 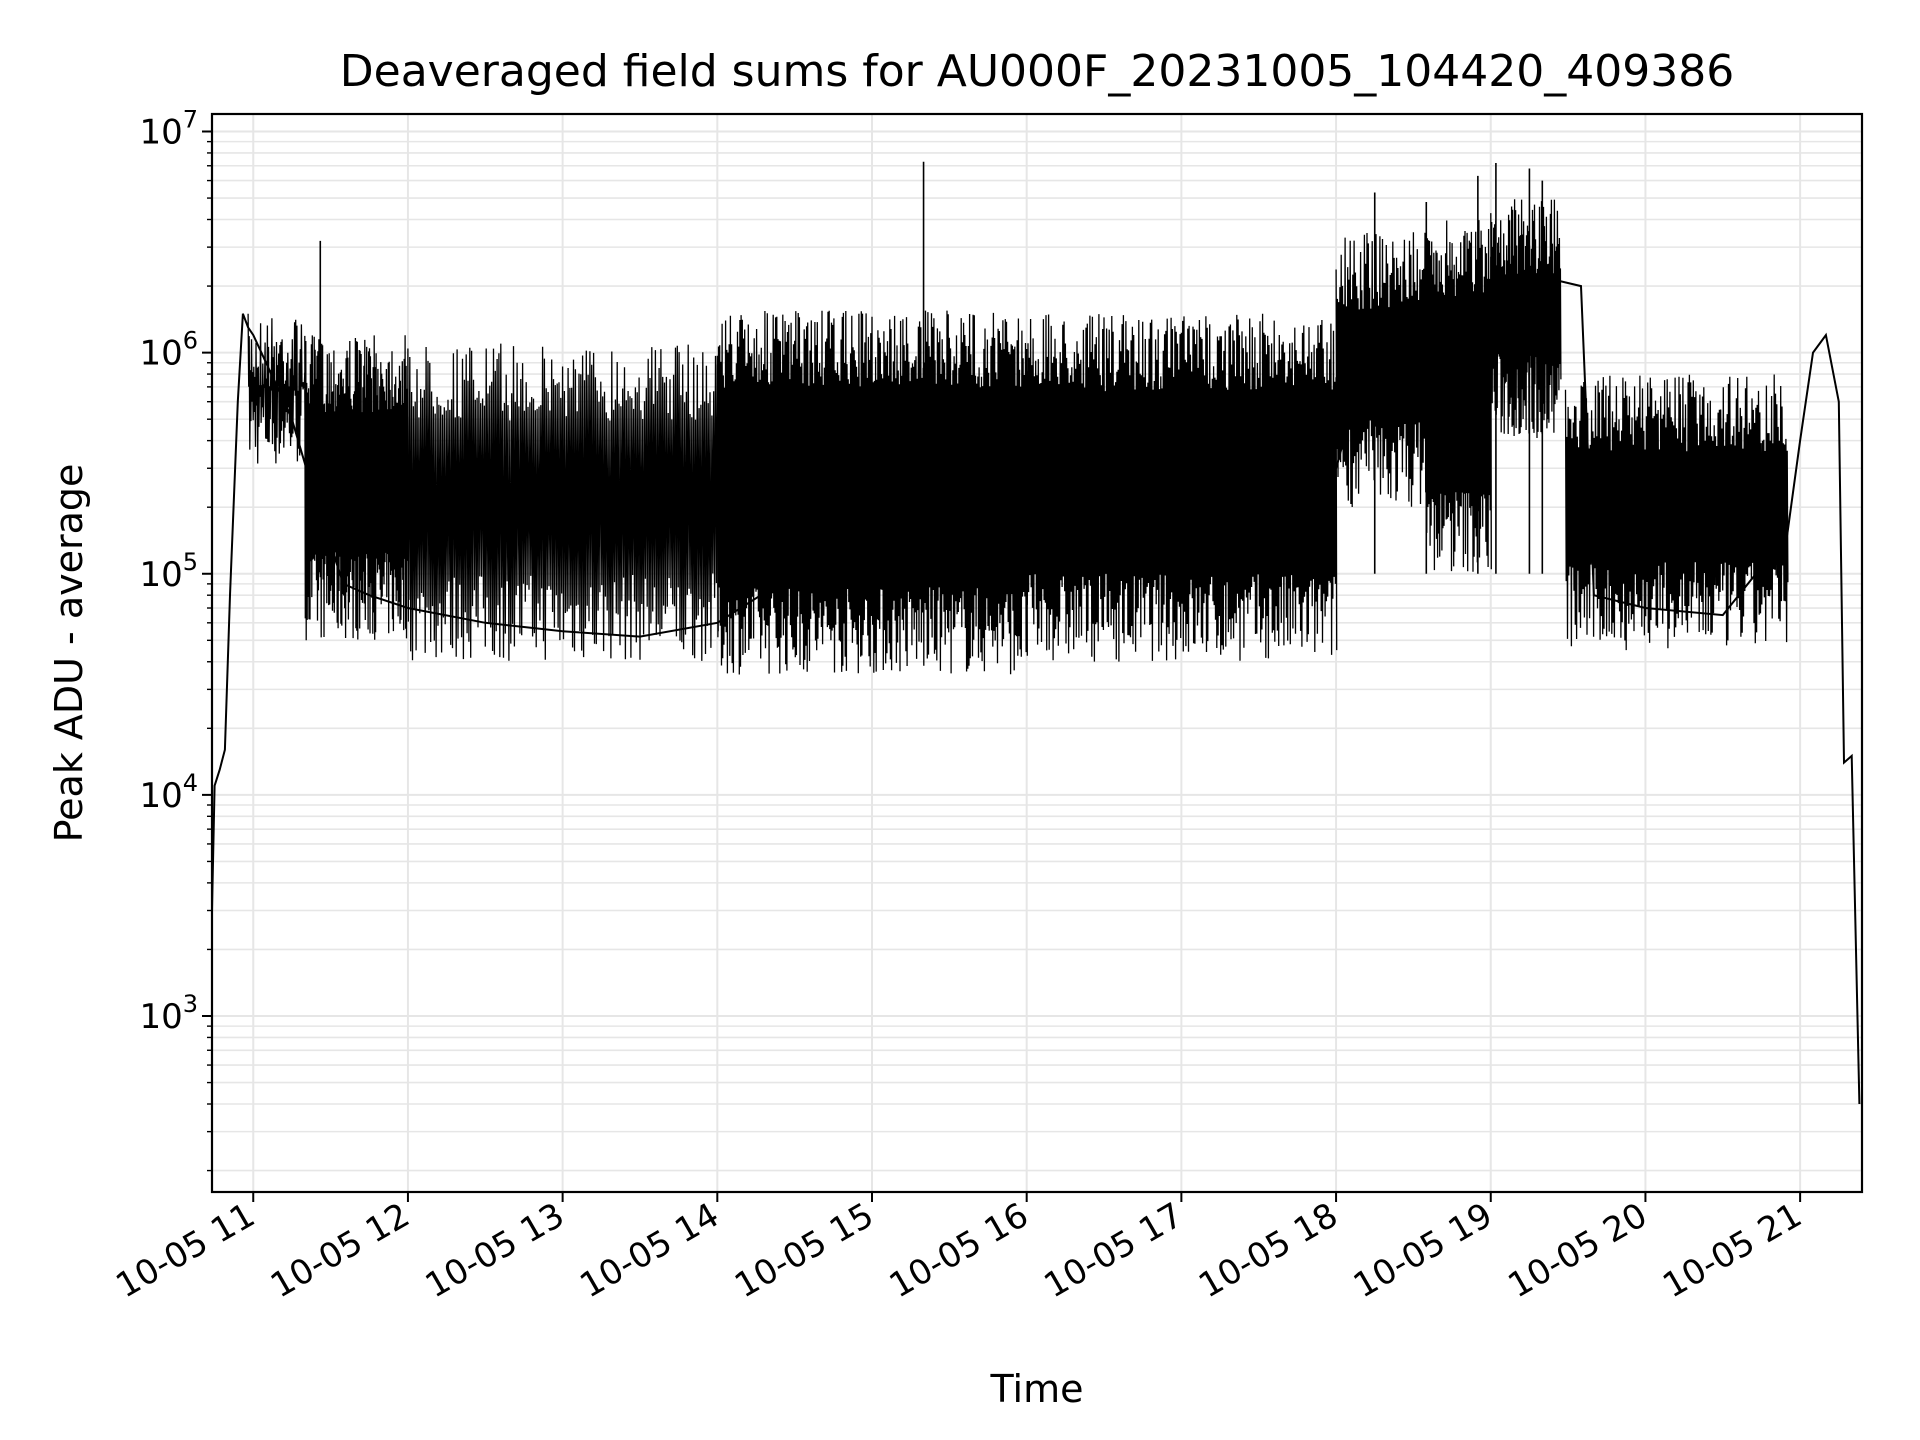 What do you see at coordinates (168, 571) in the screenshot?
I see `y-tick-label: 10⁵` at bounding box center [168, 571].